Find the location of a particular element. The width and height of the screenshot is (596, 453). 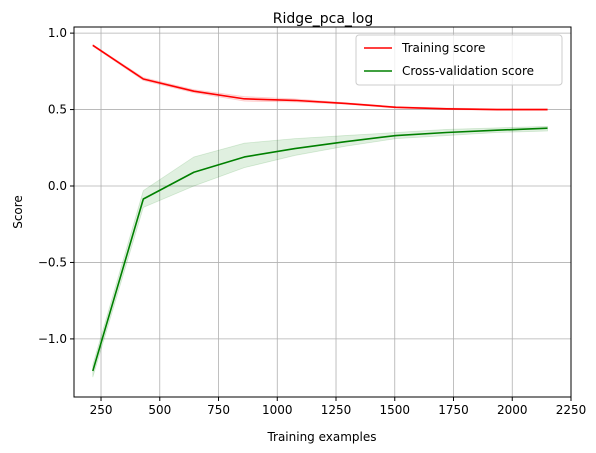

x-axis-label: Training examples is located at coordinates (321, 437).